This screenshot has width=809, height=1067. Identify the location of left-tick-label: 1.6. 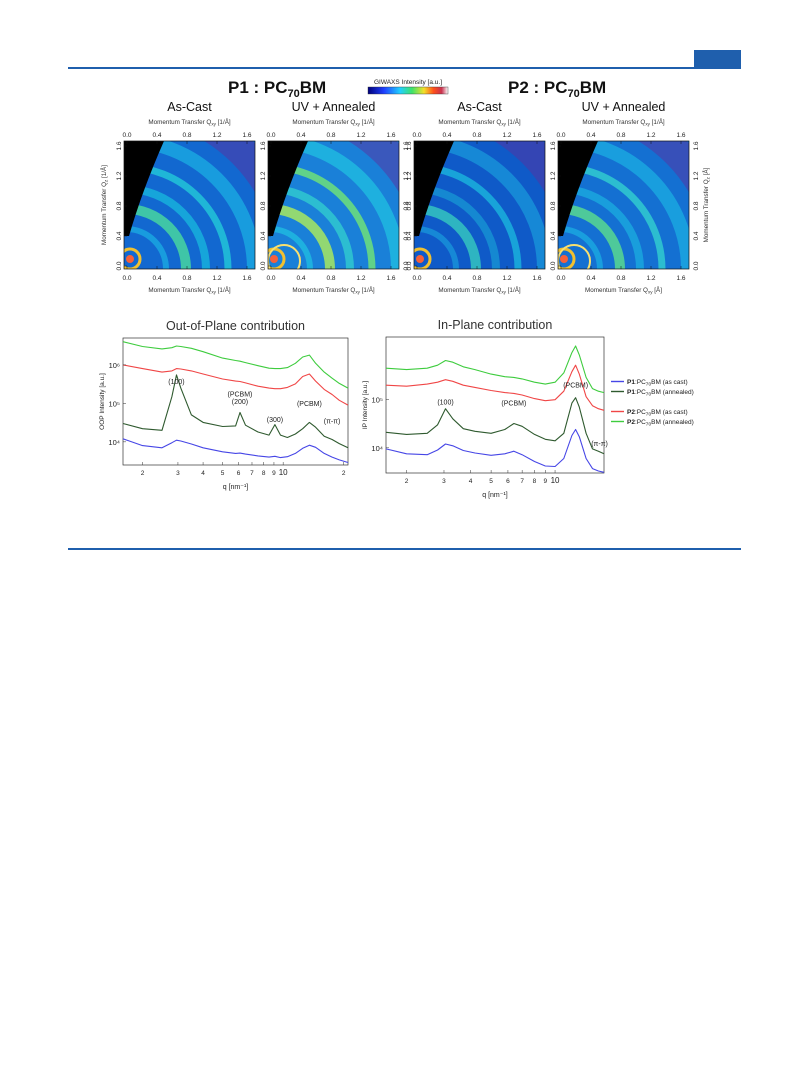
(553, 145).